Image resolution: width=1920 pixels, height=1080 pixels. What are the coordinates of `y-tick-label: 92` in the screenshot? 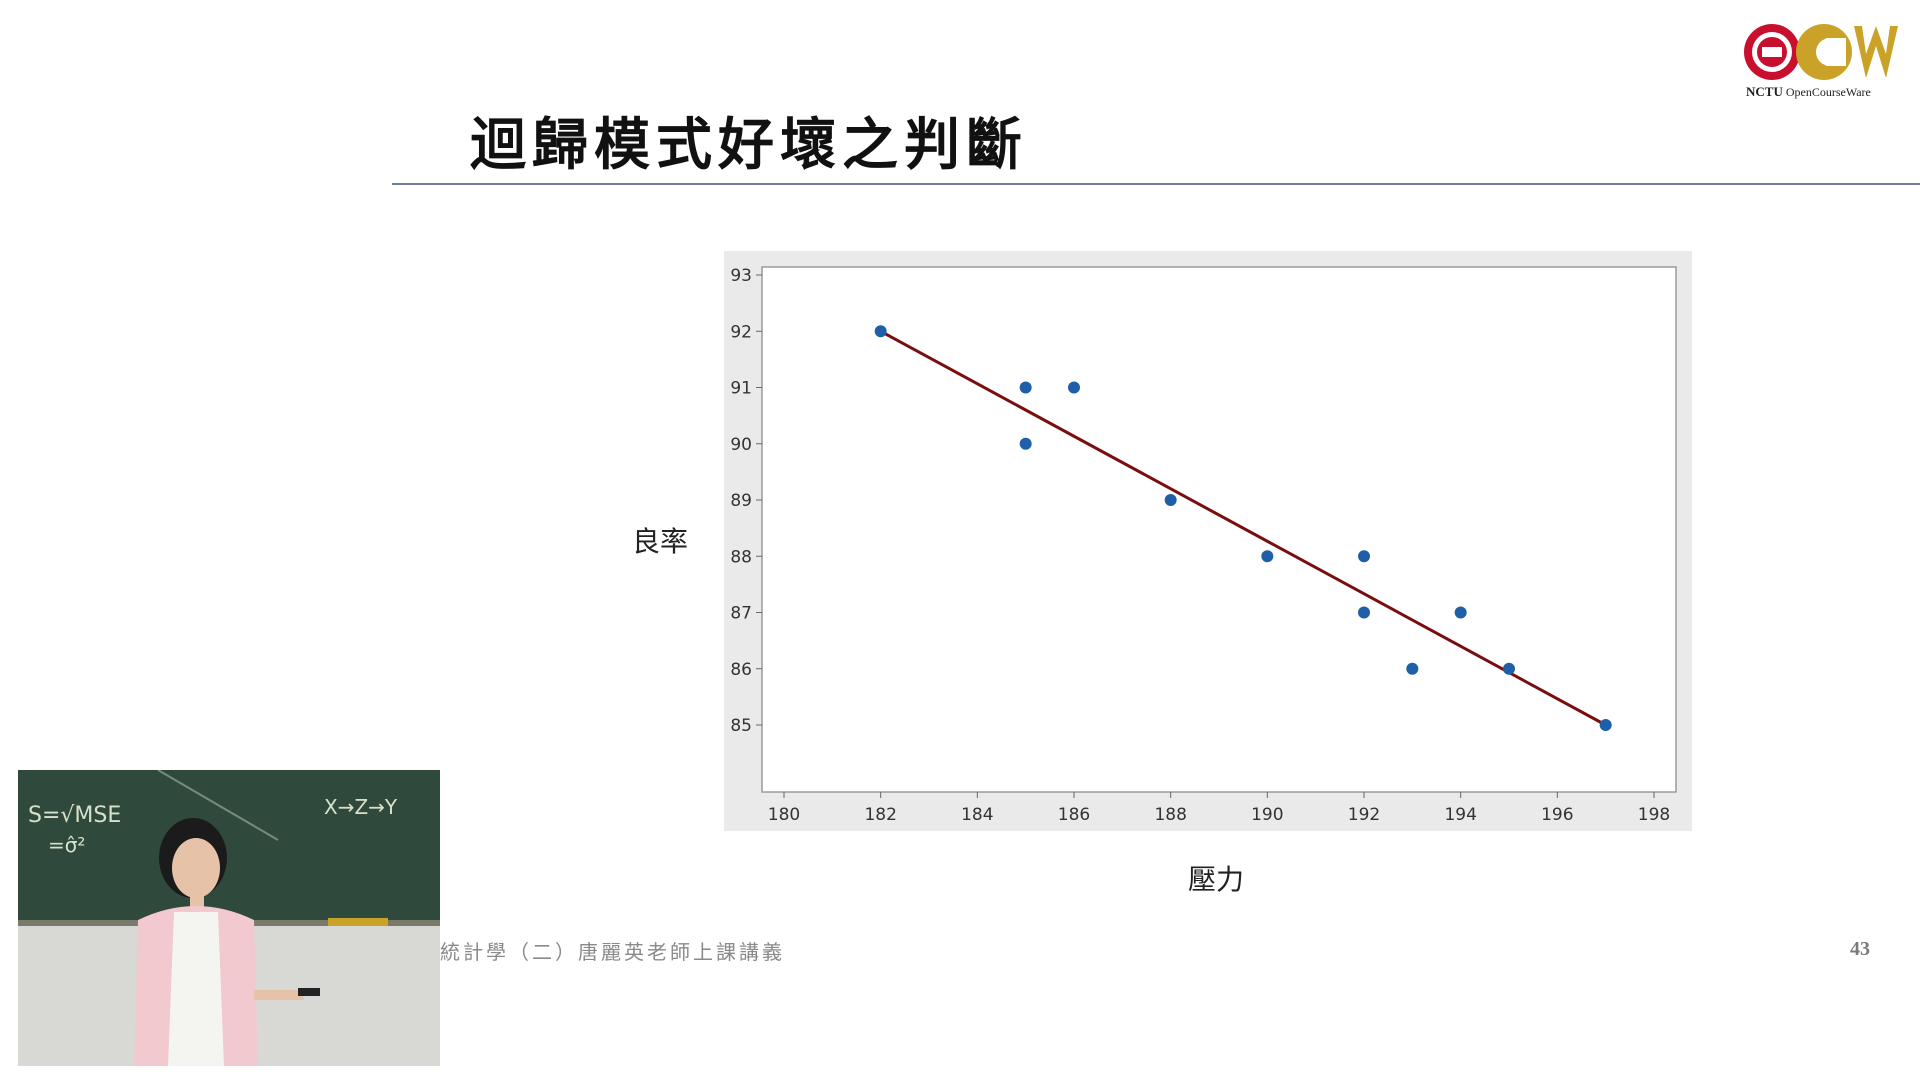 It's located at (741, 332).